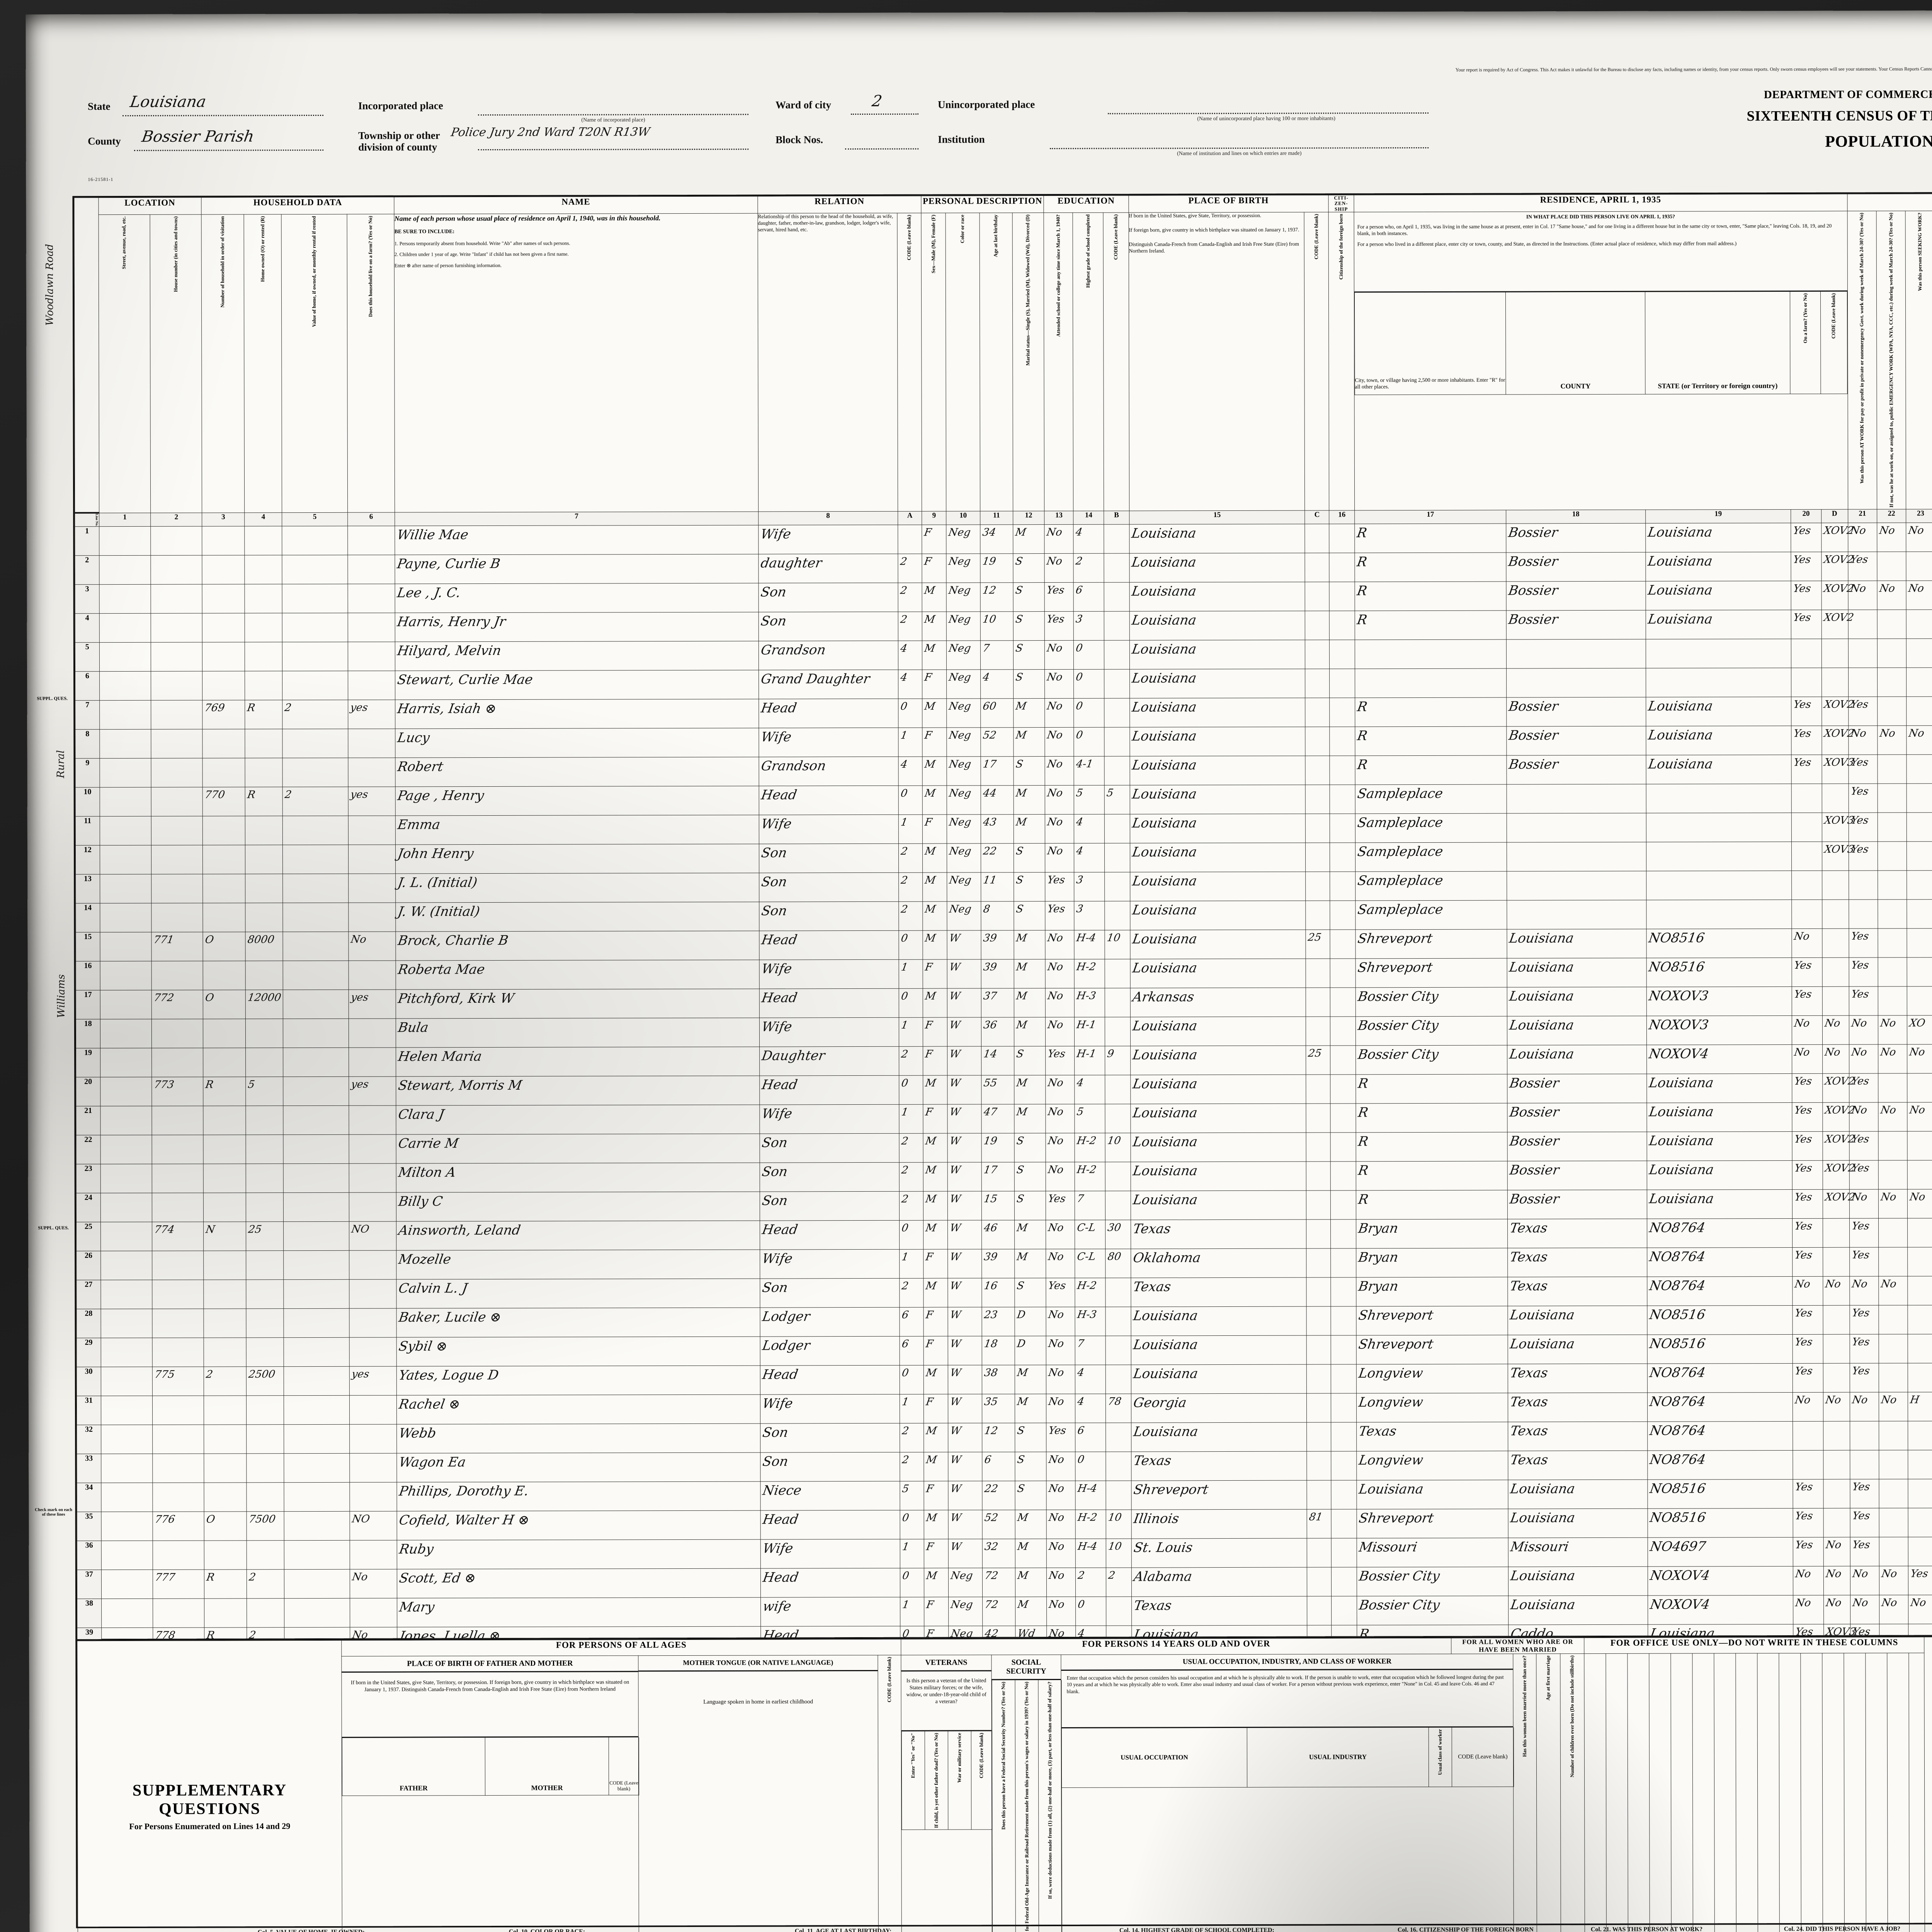 The height and width of the screenshot is (1932, 1932). What do you see at coordinates (1118, 1263) in the screenshot?
I see `cell-code-b: 80` at bounding box center [1118, 1263].